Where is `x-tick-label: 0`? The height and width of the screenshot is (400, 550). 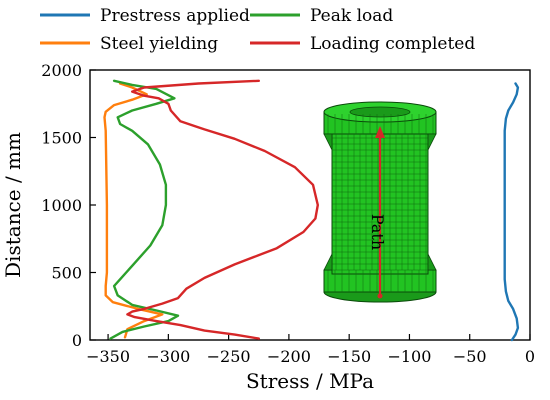 x-tick-label: 0 is located at coordinates (530, 356).